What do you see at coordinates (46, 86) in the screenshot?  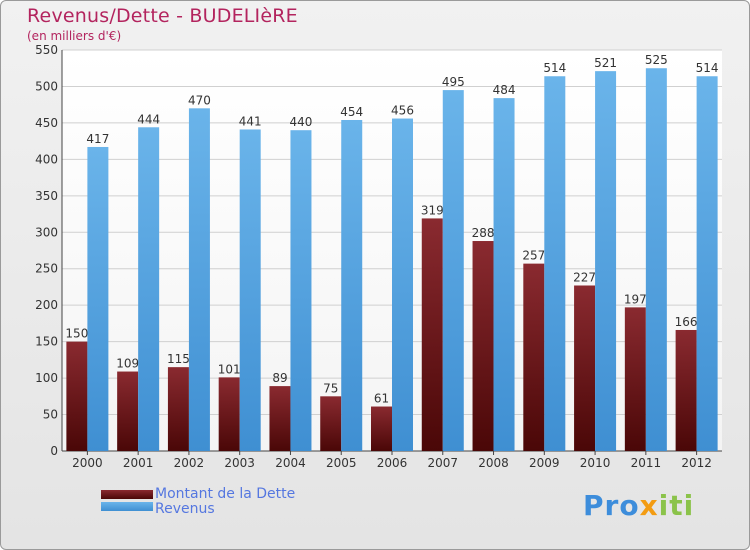 I see `y-tick-label: 500` at bounding box center [46, 86].